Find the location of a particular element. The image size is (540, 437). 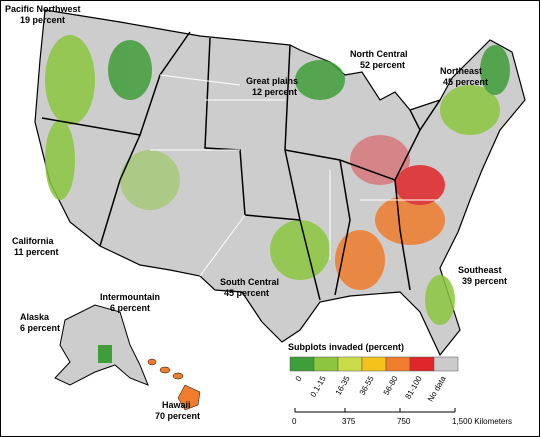

scale-label: 1,500 Kilometers is located at coordinates (482, 421).